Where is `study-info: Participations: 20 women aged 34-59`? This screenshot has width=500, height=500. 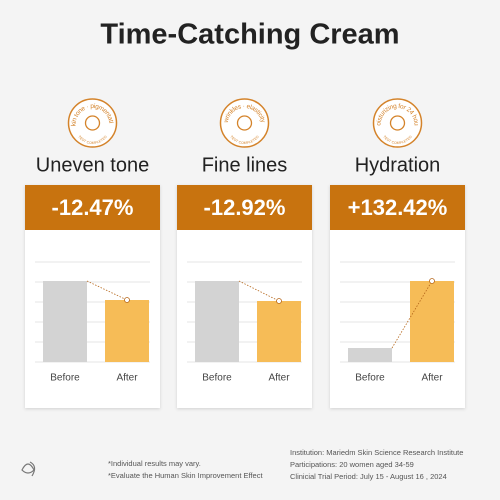
study-info: Participations: 20 women aged 34-59 is located at coordinates (352, 464).